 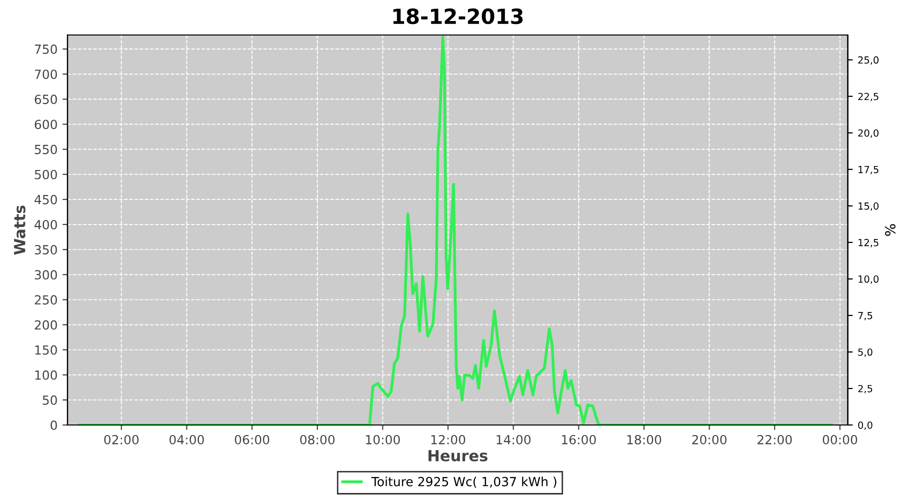 I want to click on x-tick-label: 04:00, so click(x=187, y=439).